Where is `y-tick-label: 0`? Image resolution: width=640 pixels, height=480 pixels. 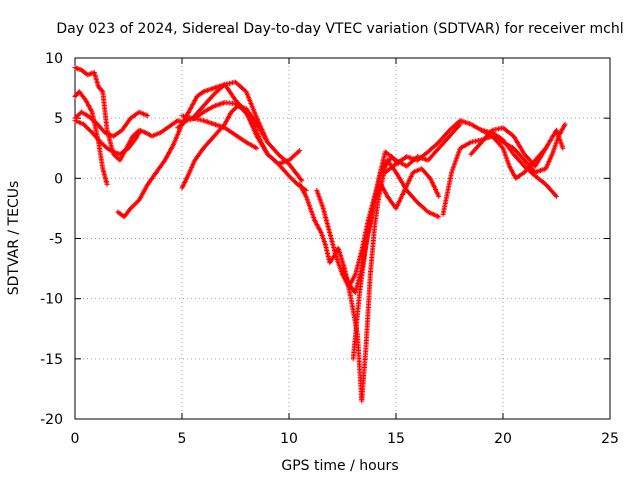
y-tick-label: 0 is located at coordinates (58, 179).